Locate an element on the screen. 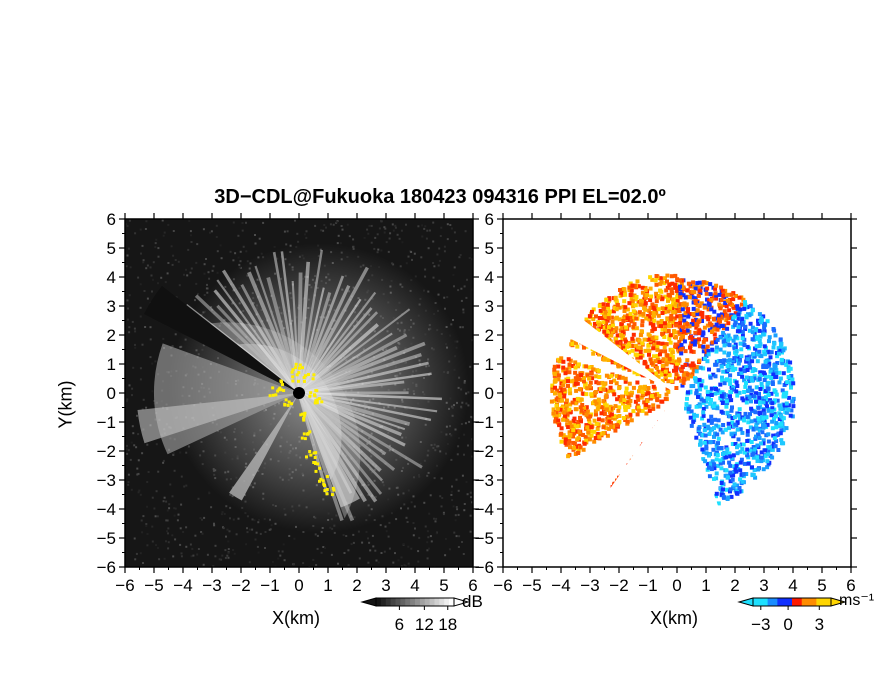 This screenshot has width=880, height=680. x-tick-label: 6 is located at coordinates (472, 585).